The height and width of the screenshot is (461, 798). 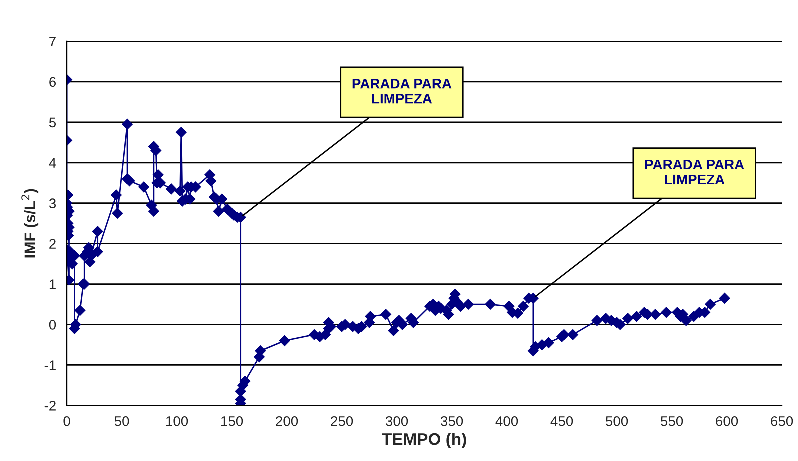 What do you see at coordinates (53, 285) in the screenshot?
I see `y-tick-label: 1` at bounding box center [53, 285].